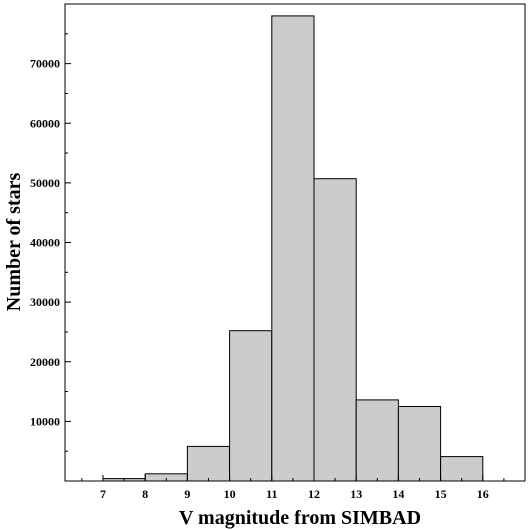  I want to click on x-tick-label: 7, so click(103, 494).